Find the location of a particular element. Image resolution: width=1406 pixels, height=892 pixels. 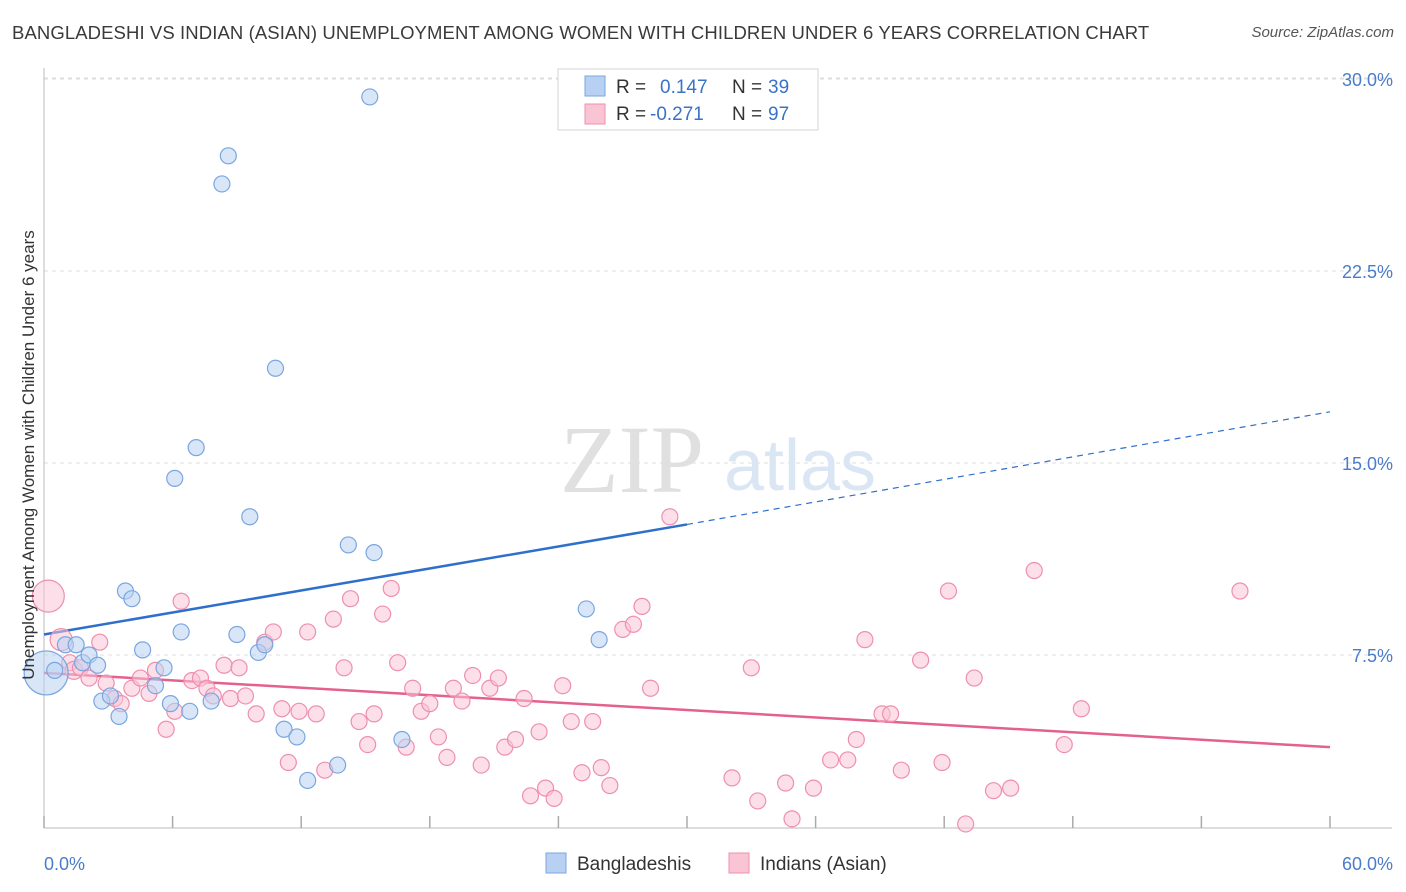

watermark-atlas: atlas is located at coordinates (800, 466).